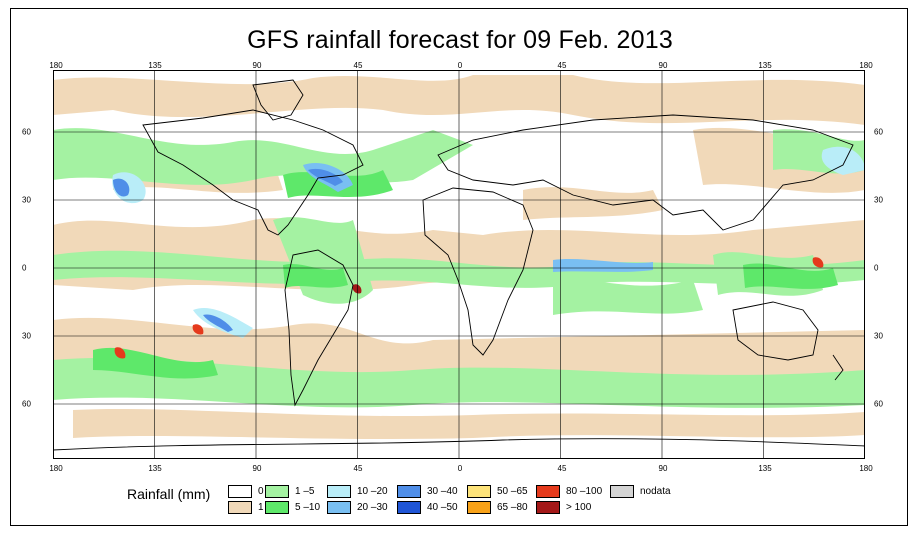 The image size is (920, 539). Describe the element at coordinates (305, 491) in the screenshot. I see `legend-label: 1 –5` at that location.